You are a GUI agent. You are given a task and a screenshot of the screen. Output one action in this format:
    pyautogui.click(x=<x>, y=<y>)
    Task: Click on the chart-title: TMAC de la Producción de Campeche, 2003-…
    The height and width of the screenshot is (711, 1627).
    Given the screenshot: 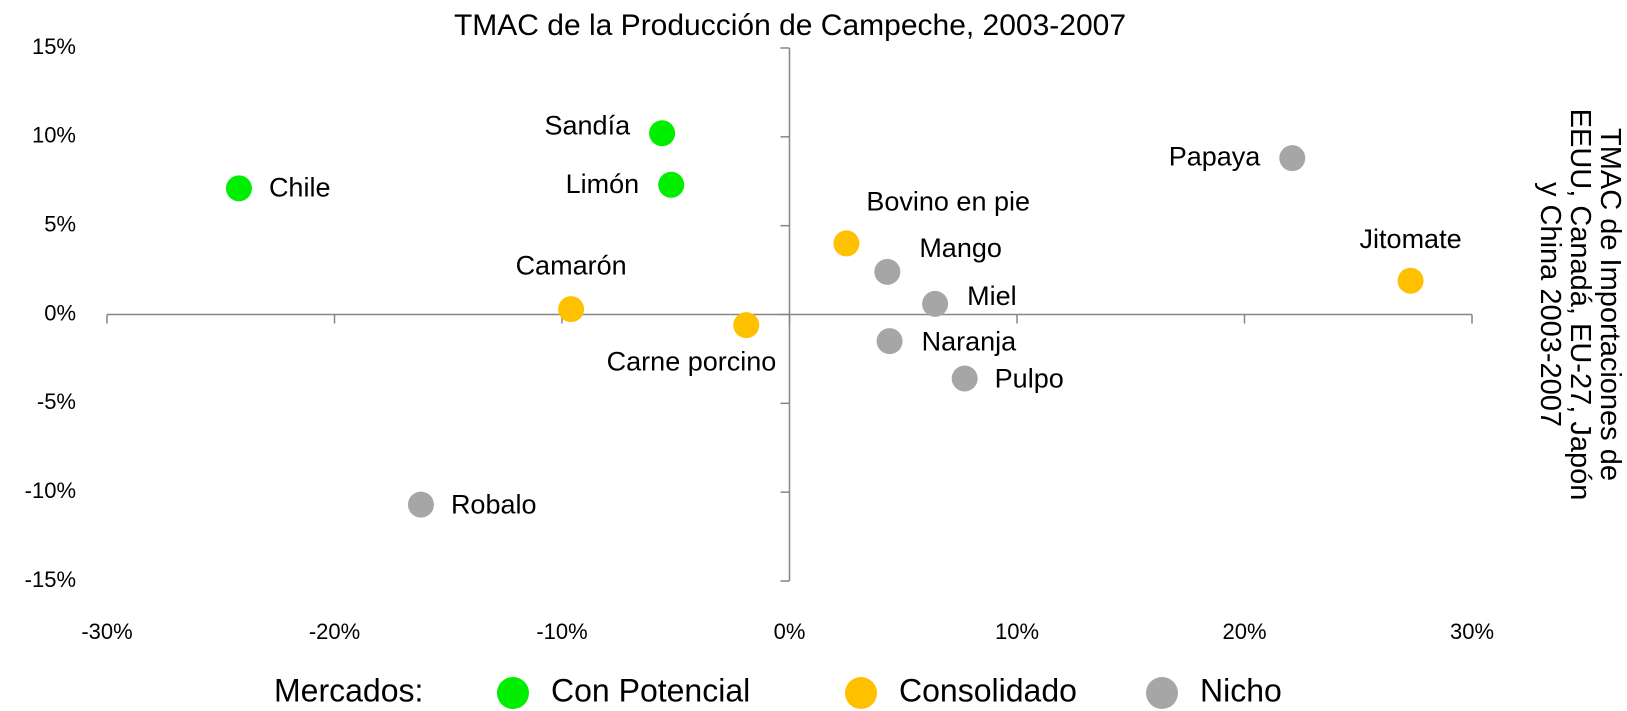 What is the action you would take?
    pyautogui.click(x=790, y=25)
    